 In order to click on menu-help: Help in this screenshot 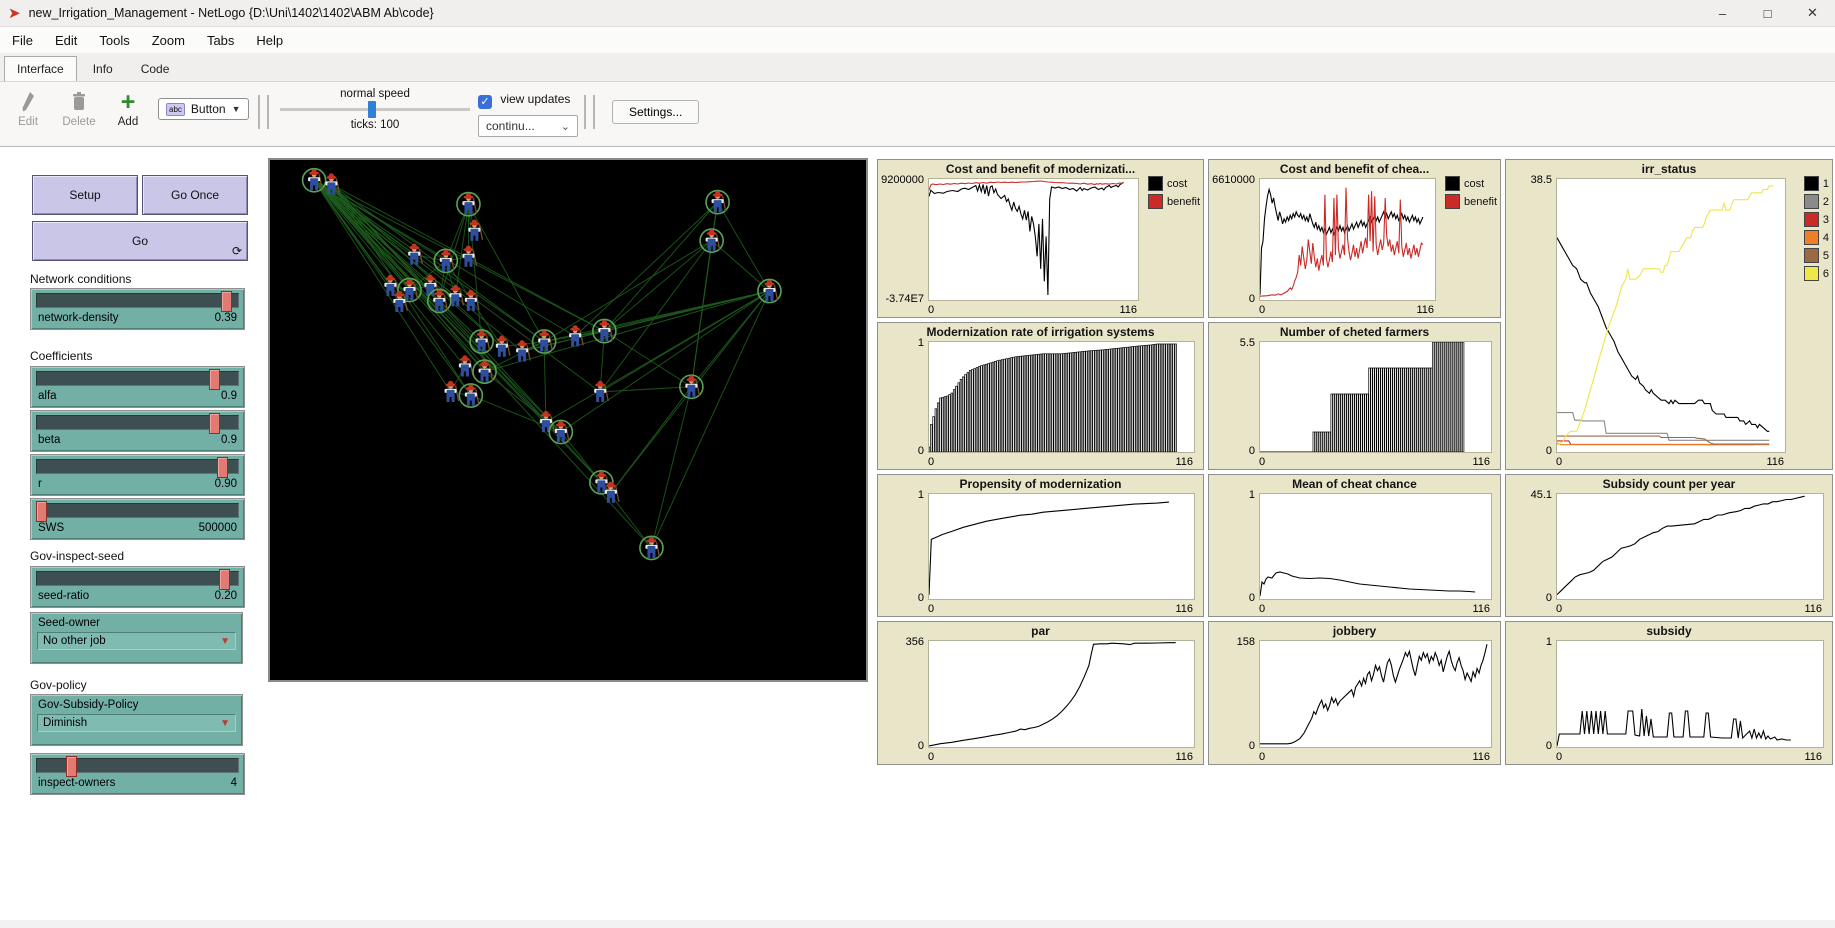, I will do `click(270, 40)`.